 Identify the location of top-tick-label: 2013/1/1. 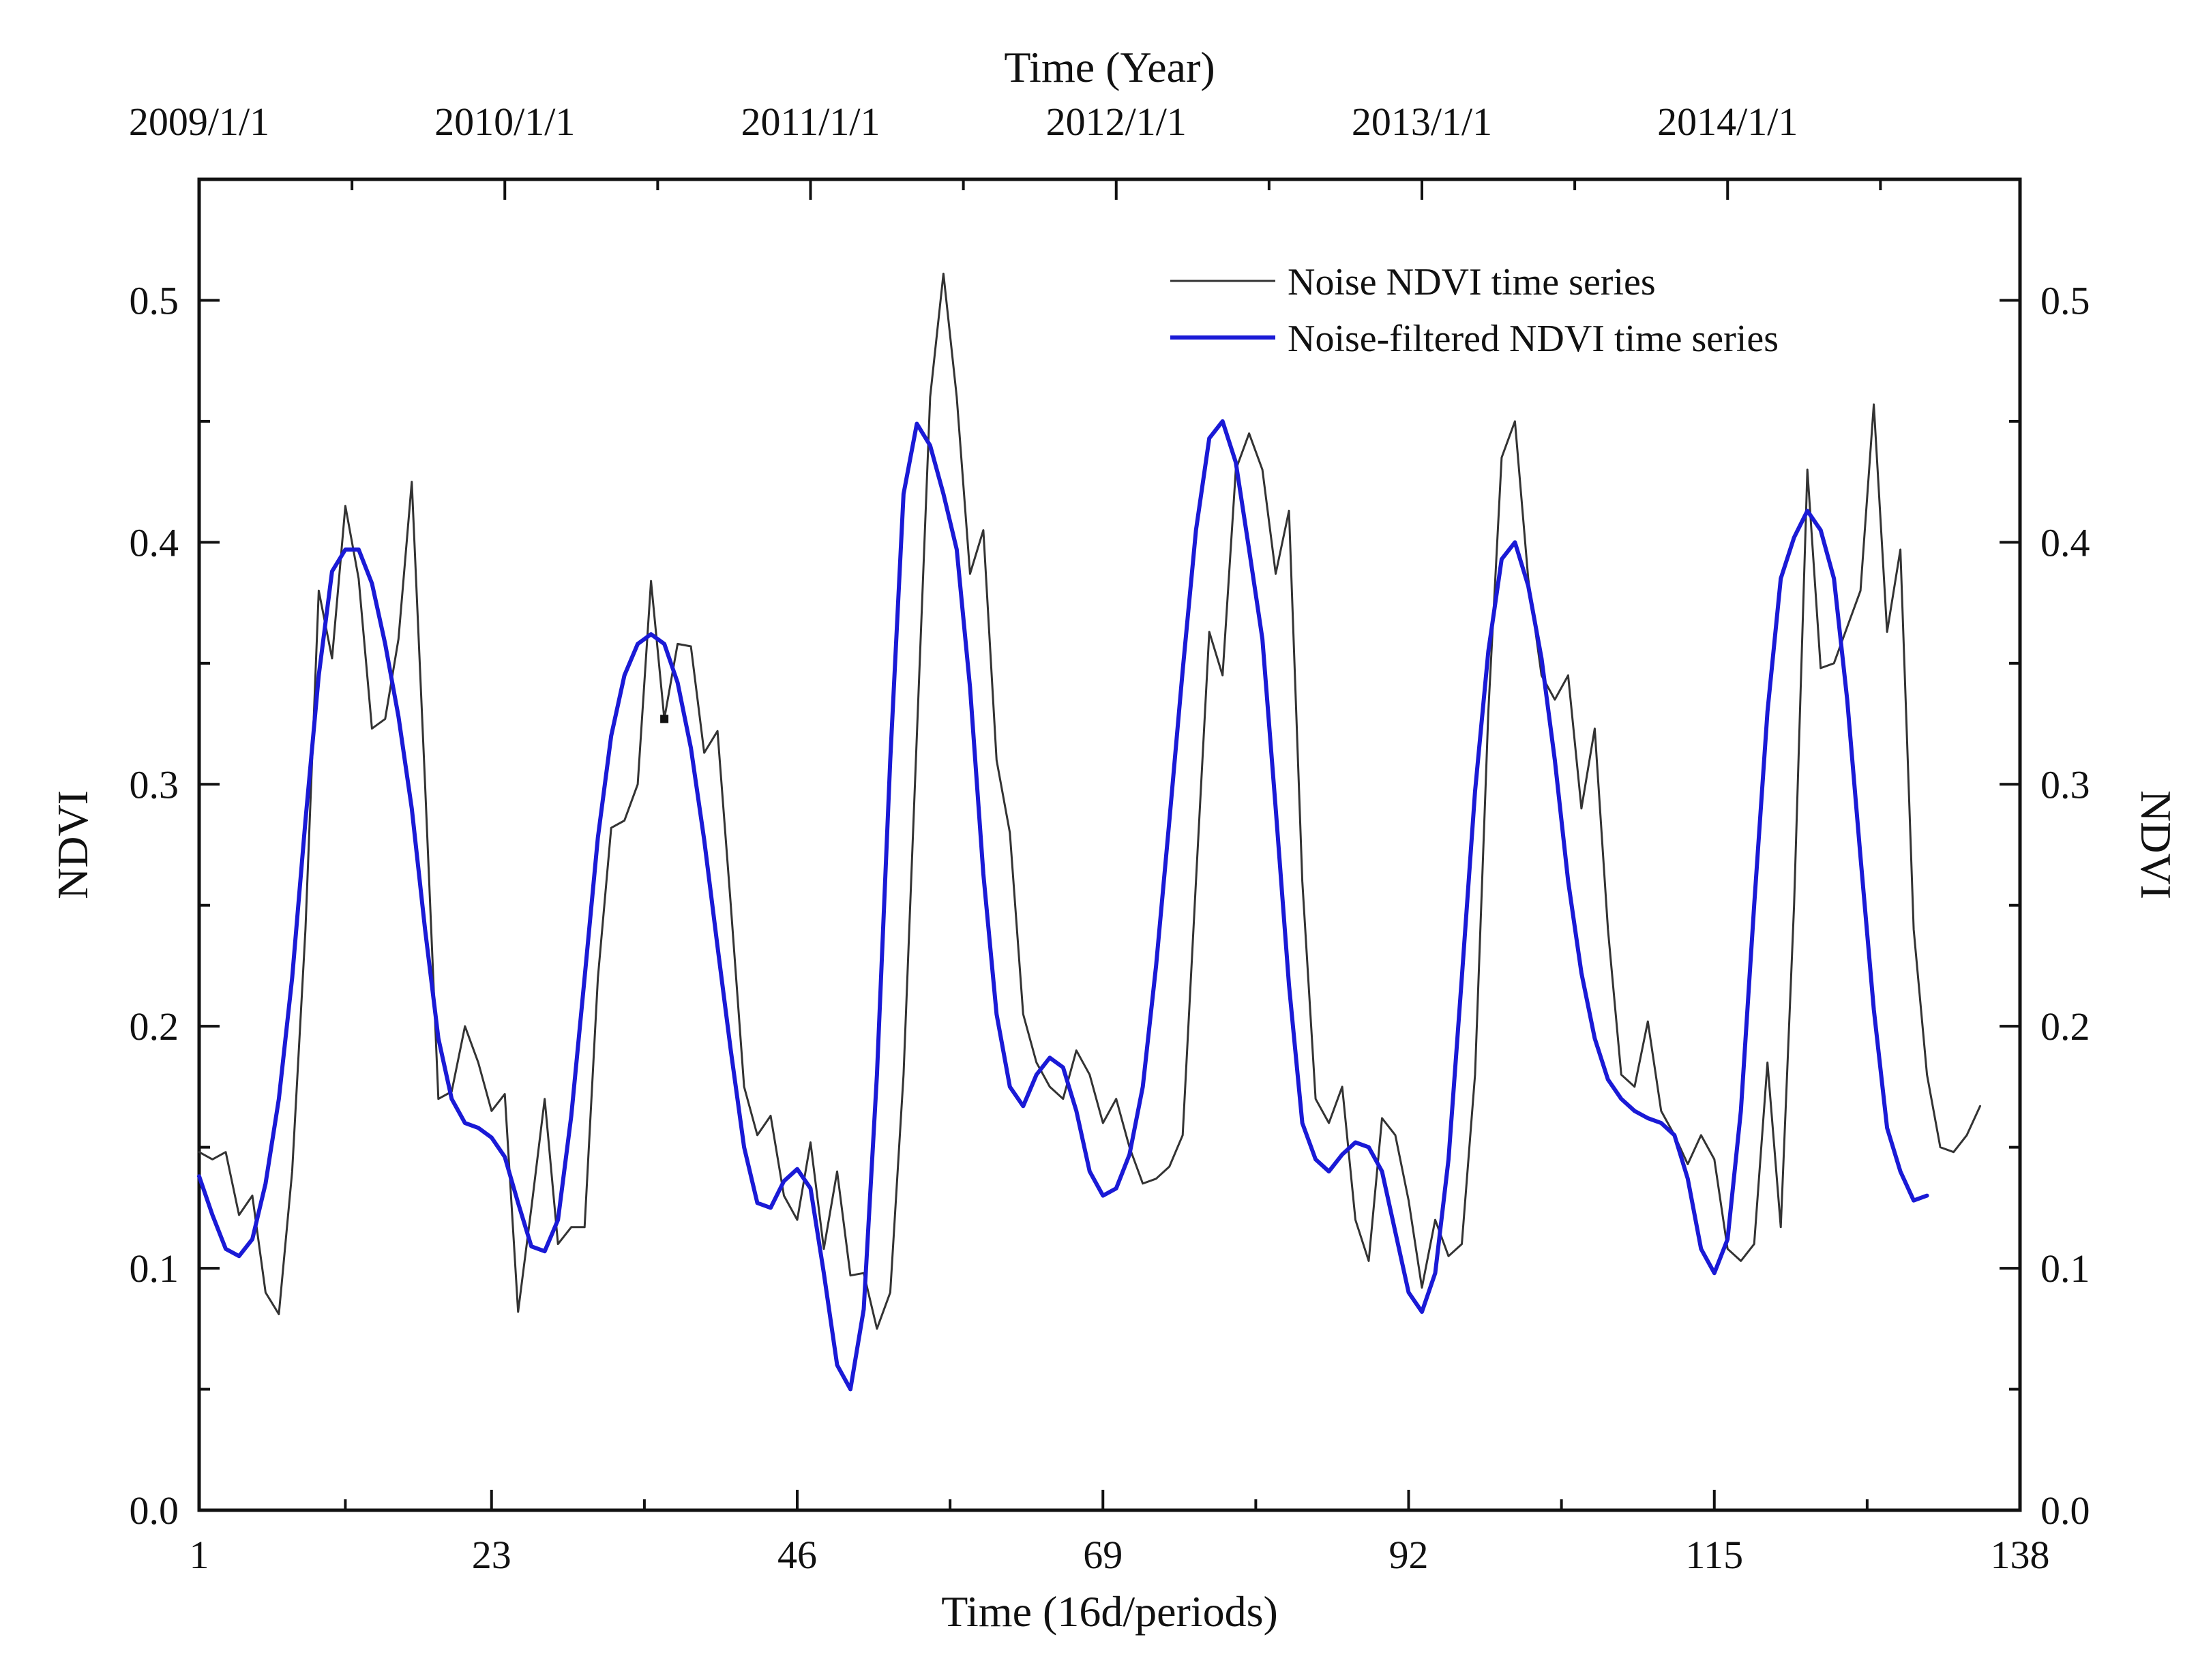
(1422, 122).